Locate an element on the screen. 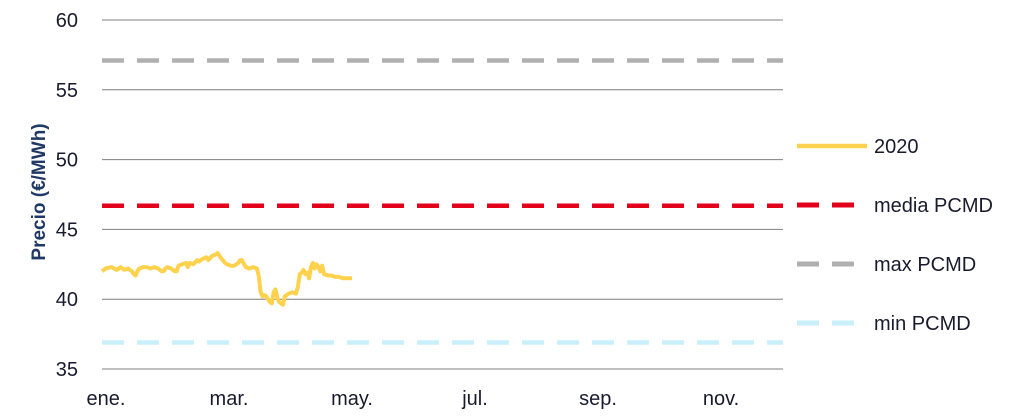 Image resolution: width=1009 pixels, height=417 pixels. legend-item: media PCMD is located at coordinates (895, 206).